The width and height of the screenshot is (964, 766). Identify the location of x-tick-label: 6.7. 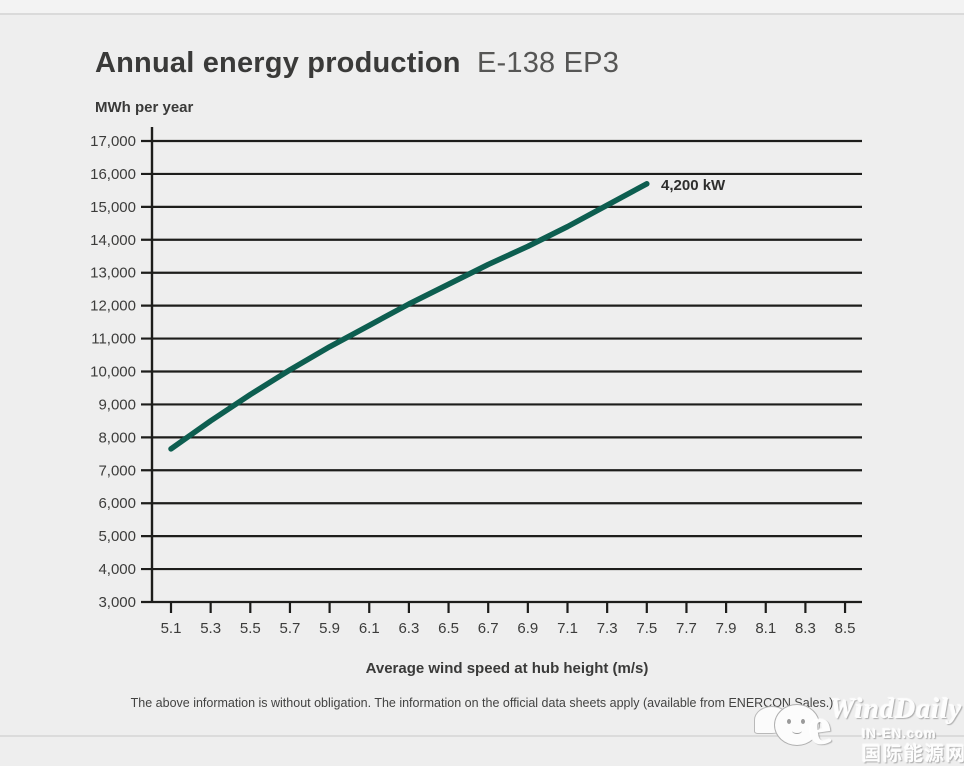
(488, 628).